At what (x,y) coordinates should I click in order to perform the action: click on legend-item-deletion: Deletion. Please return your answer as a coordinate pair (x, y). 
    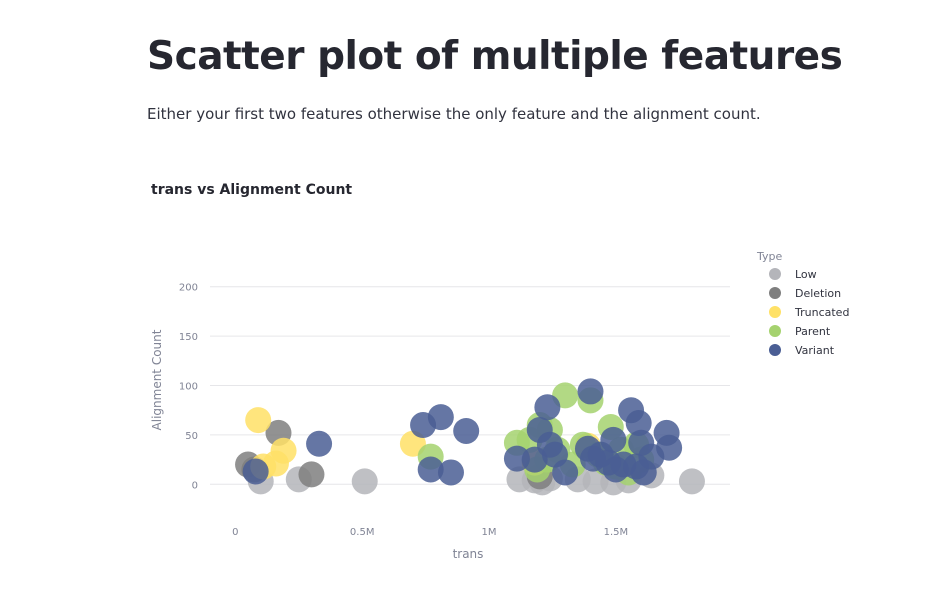
    Looking at the image, I should click on (805, 293).